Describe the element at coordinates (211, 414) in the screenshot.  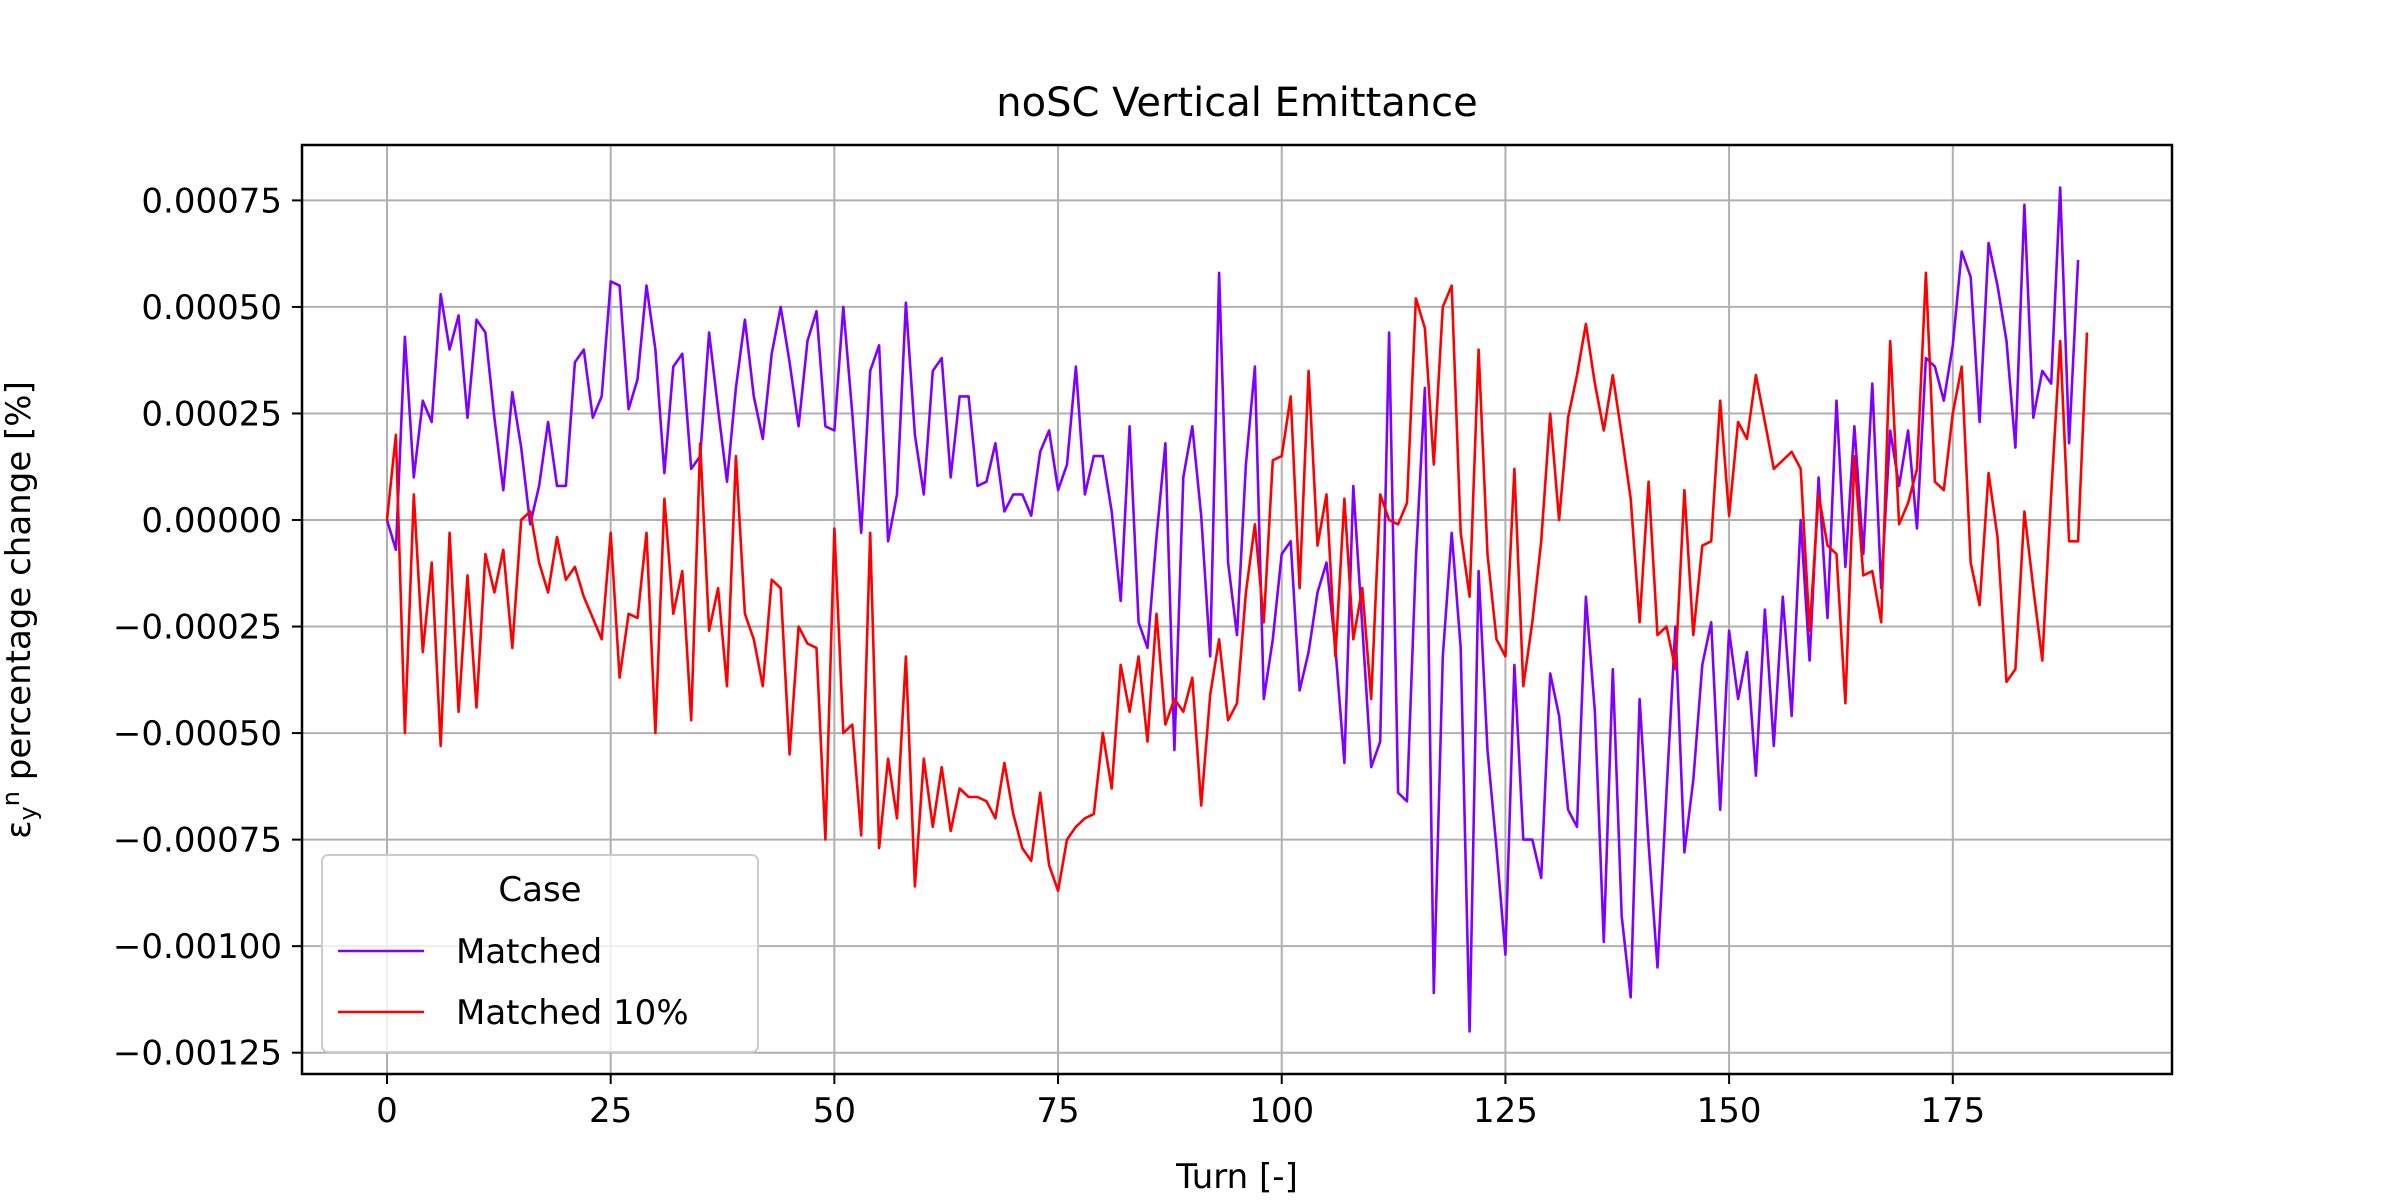
I see `y-tick-label: 0.00025` at that location.